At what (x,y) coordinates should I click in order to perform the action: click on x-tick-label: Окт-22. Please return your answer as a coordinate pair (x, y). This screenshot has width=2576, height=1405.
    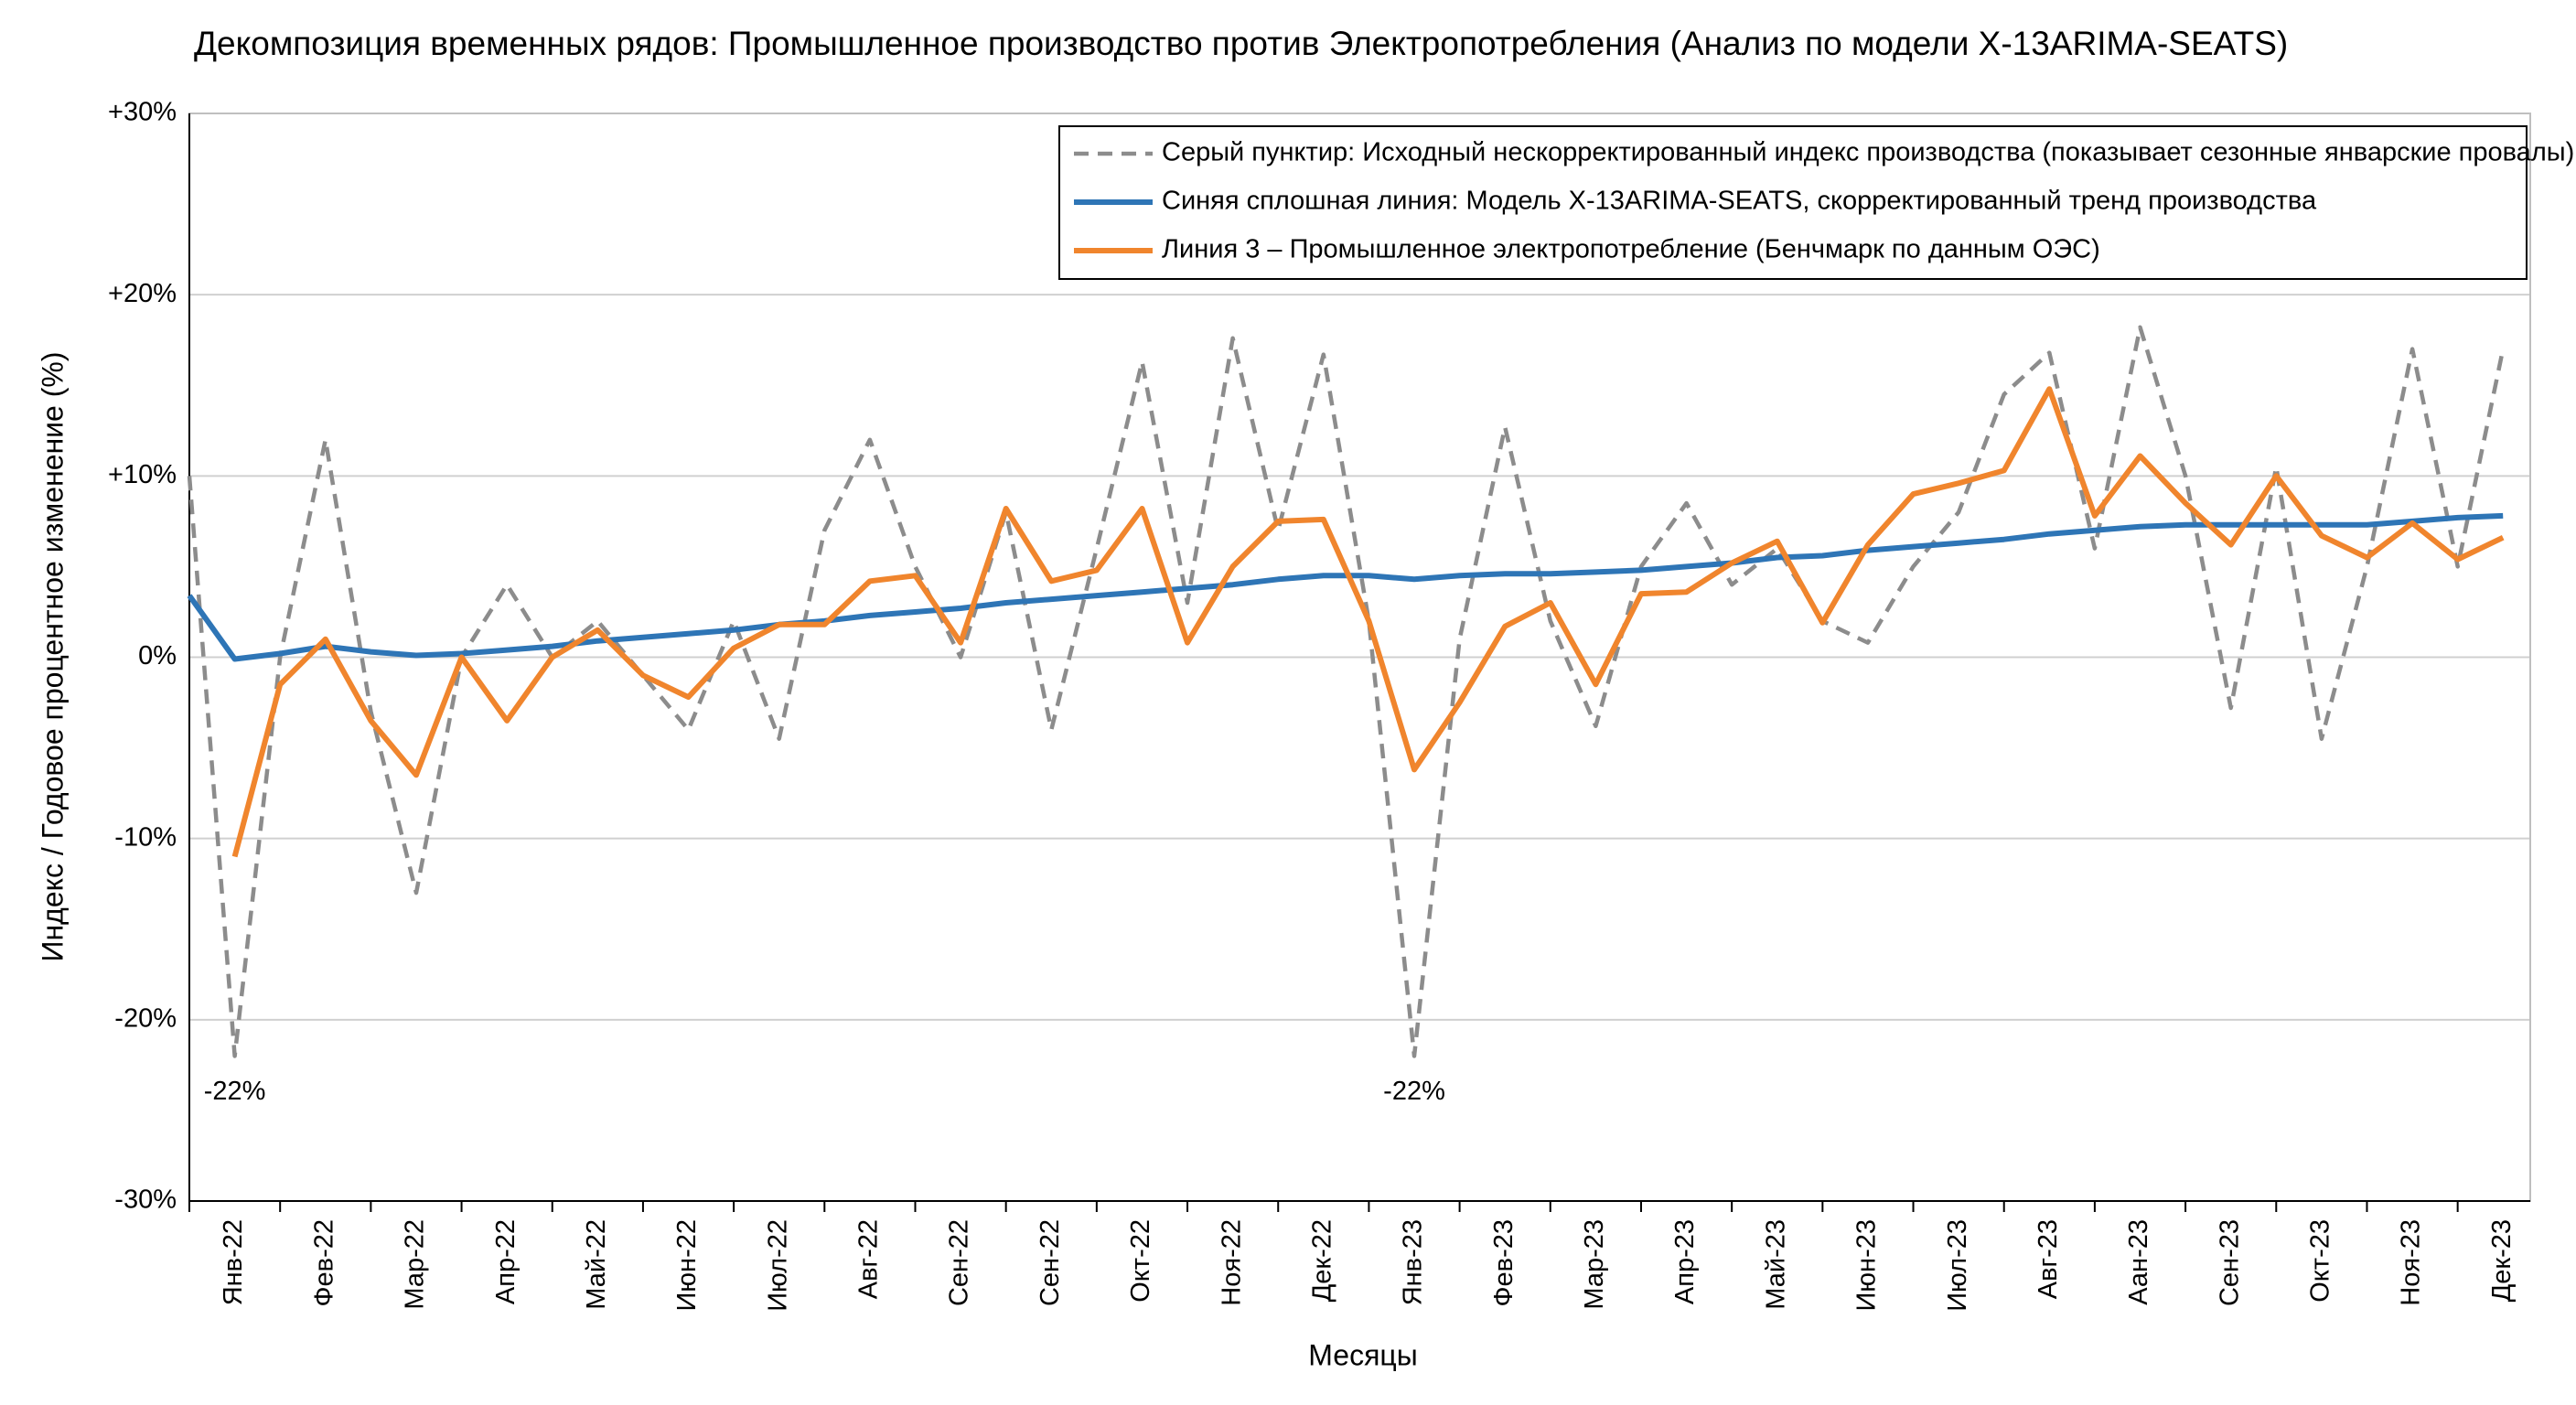
    Looking at the image, I should click on (1140, 1261).